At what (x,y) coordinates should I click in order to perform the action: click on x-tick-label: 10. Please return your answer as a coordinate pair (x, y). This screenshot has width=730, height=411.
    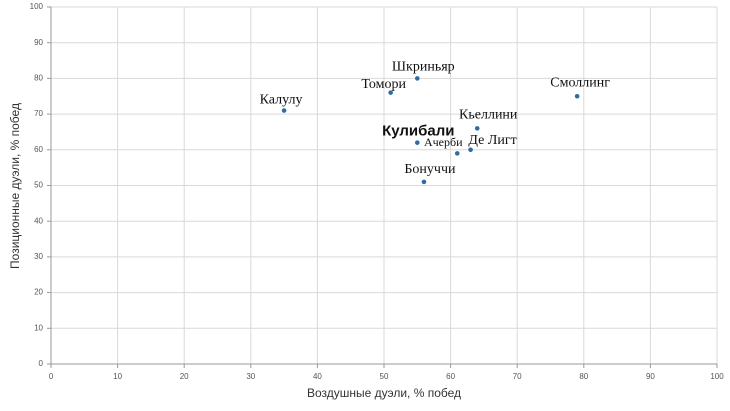
    Looking at the image, I should click on (117, 376).